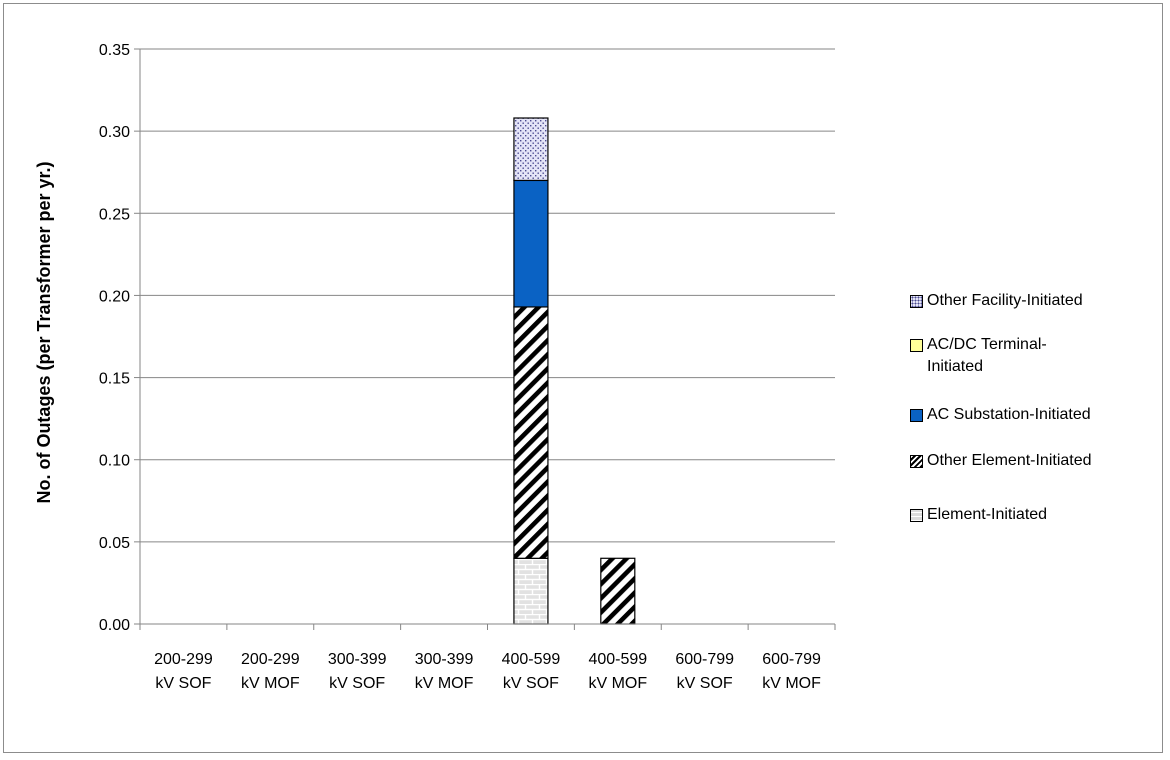 This screenshot has height=760, width=1170. I want to click on legend-label: Other Facility-Initiated, so click(1005, 300).